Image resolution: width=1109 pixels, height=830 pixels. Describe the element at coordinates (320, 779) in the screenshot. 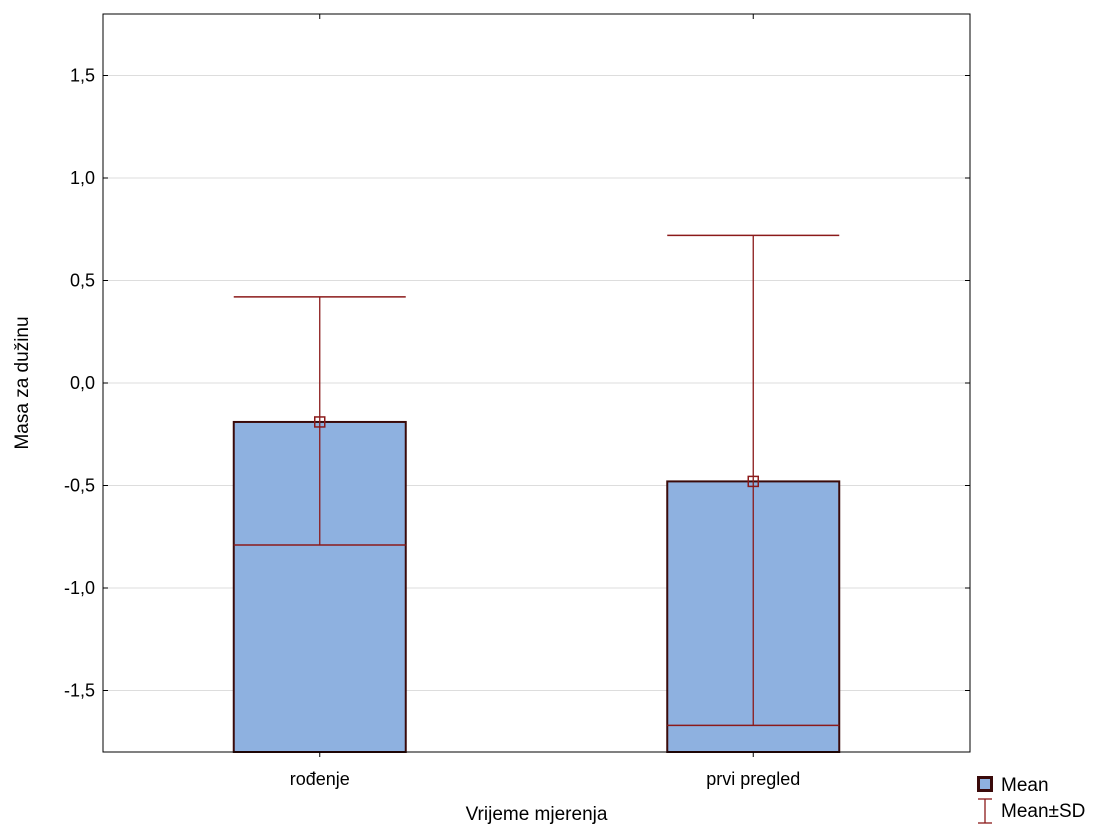

I see `x-tick-label: rođenje` at that location.